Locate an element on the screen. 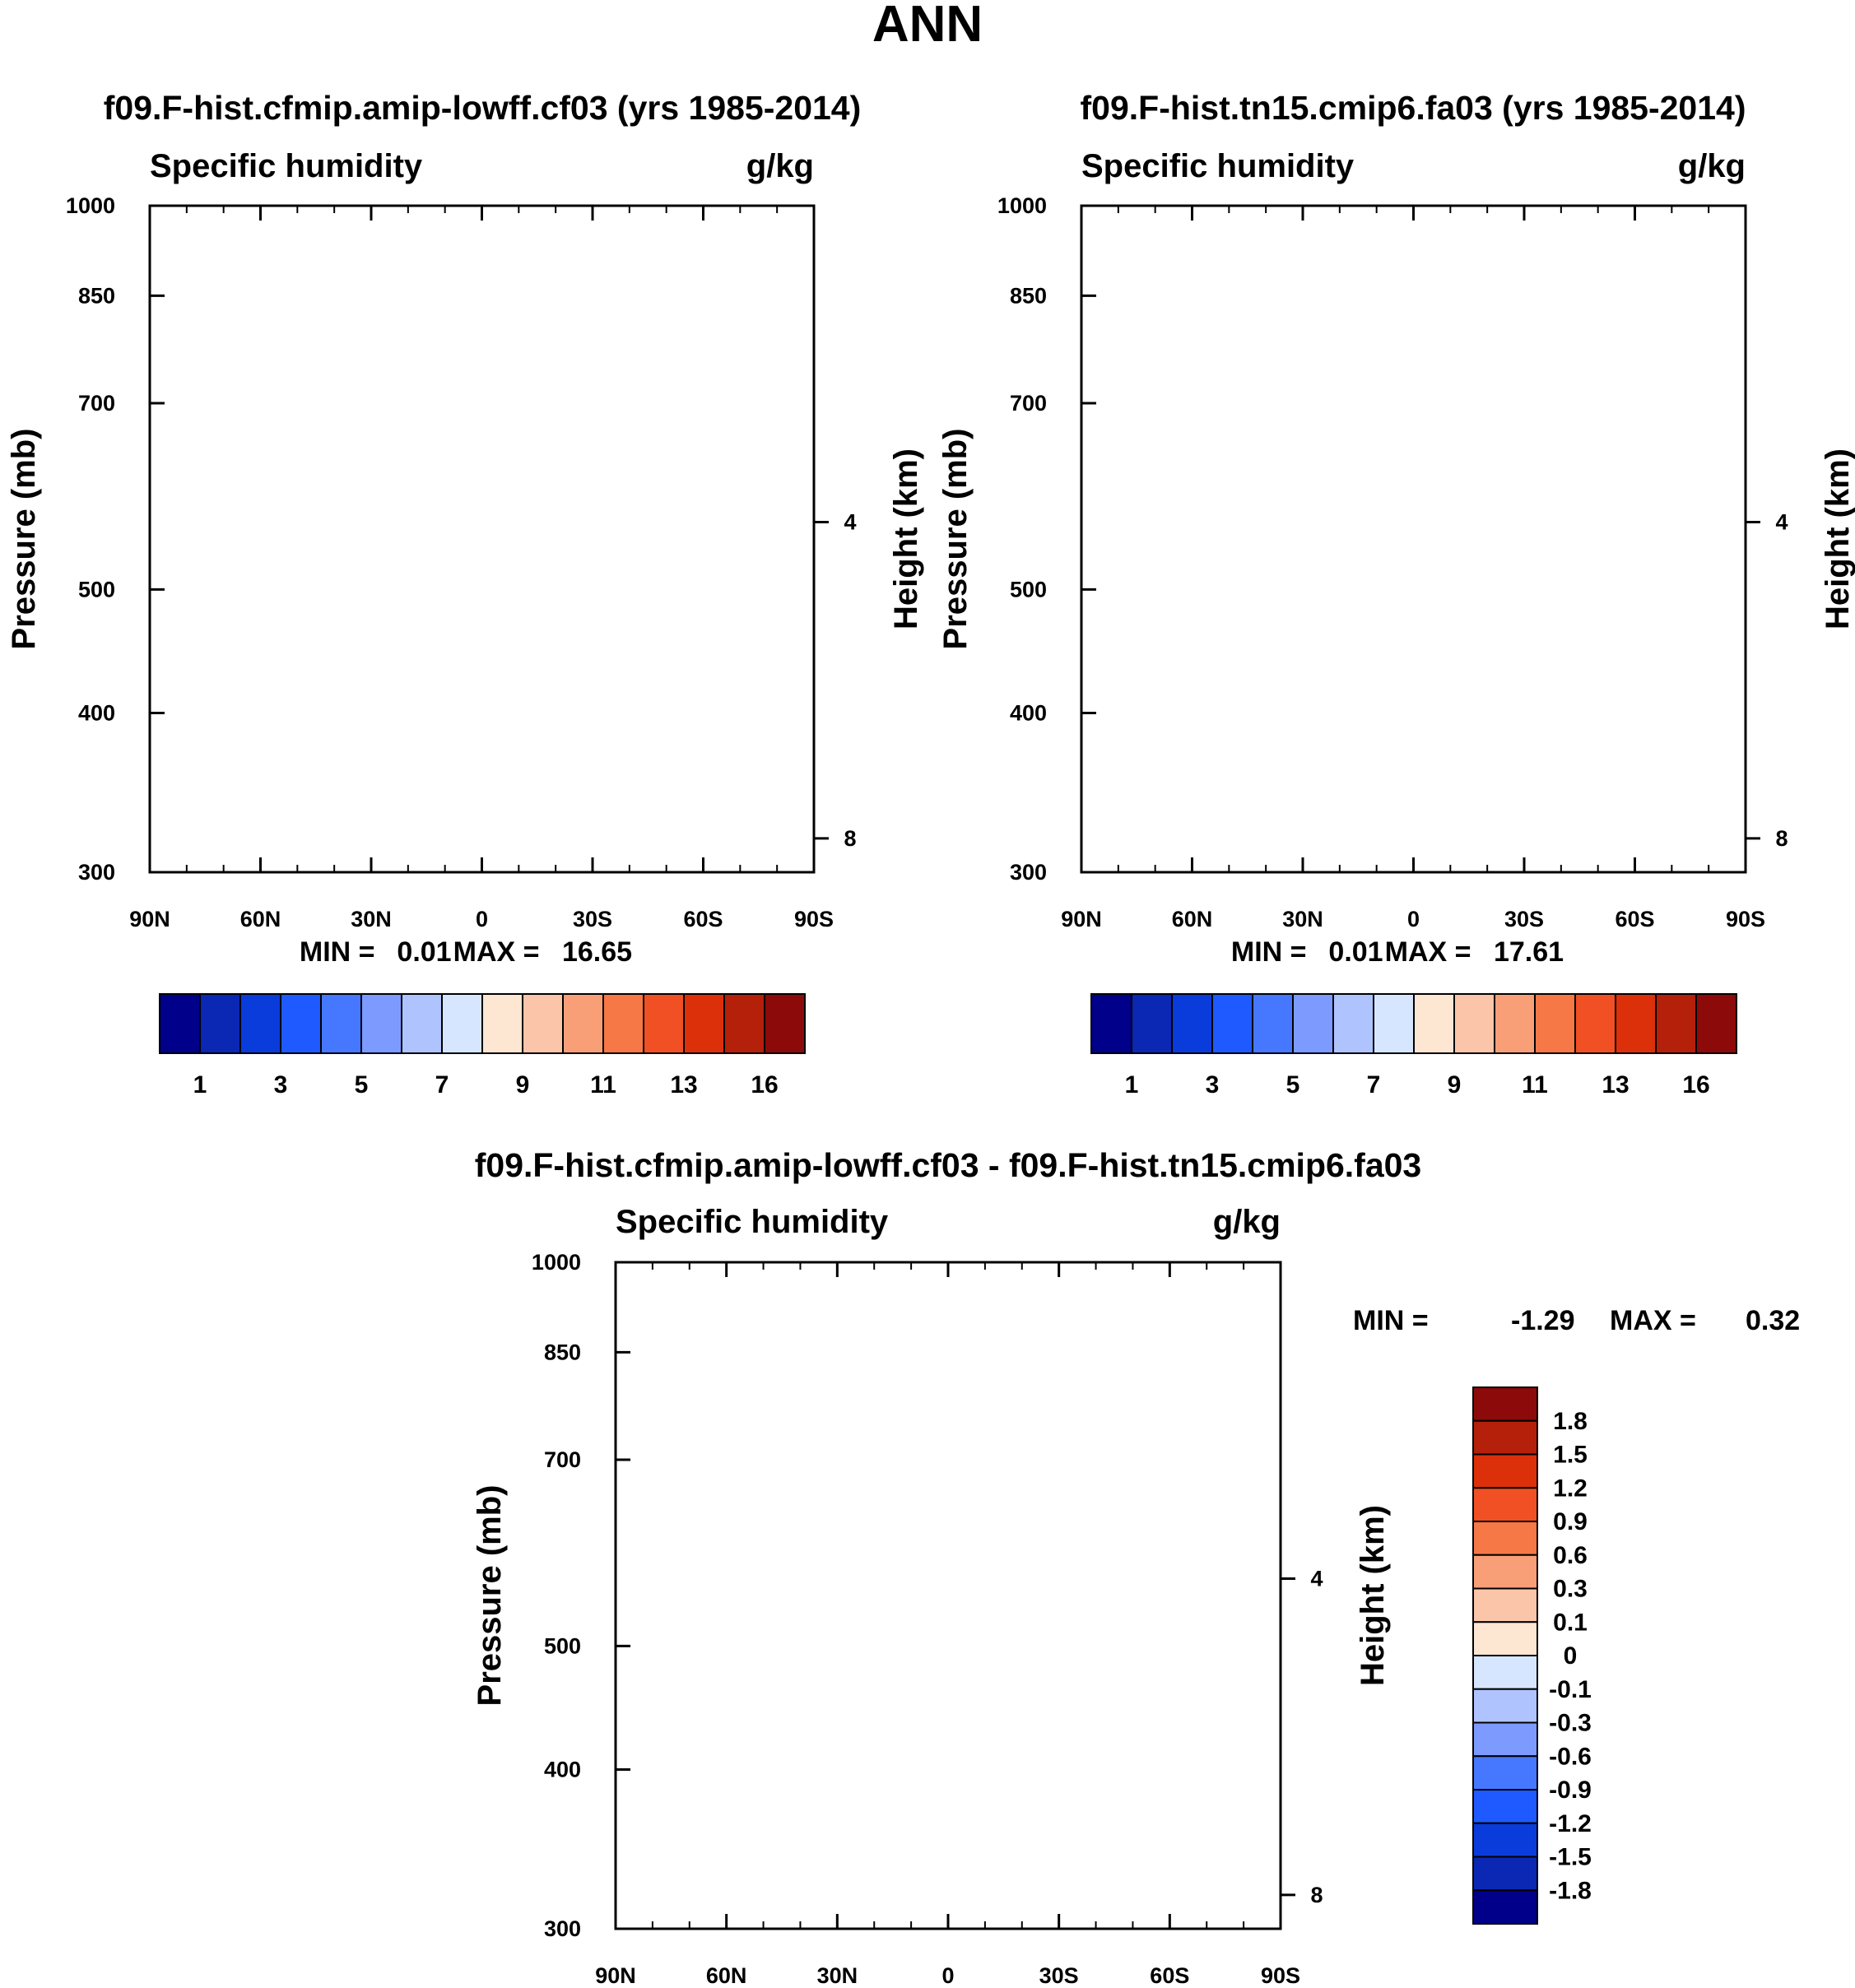  contour-field is located at coordinates (736, 546).